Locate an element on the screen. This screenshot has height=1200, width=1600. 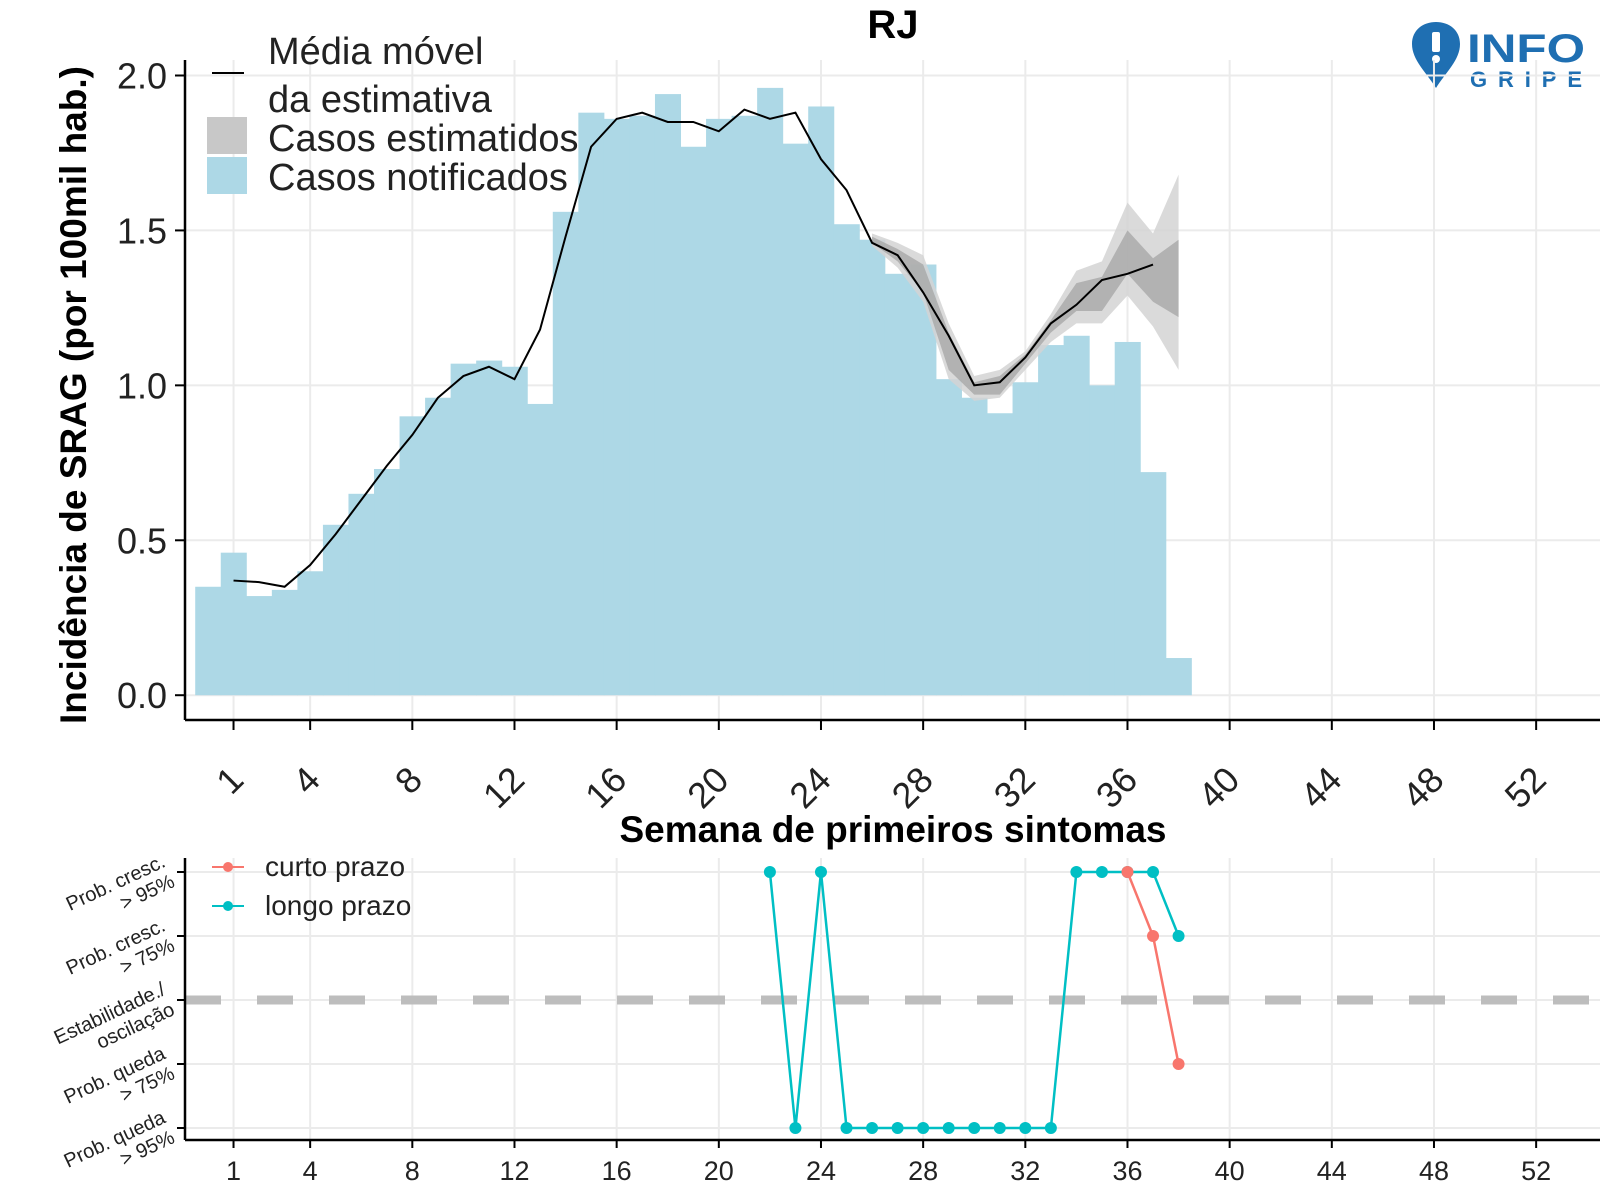
top-x-tick-label: 40 is located at coordinates (1218, 787).